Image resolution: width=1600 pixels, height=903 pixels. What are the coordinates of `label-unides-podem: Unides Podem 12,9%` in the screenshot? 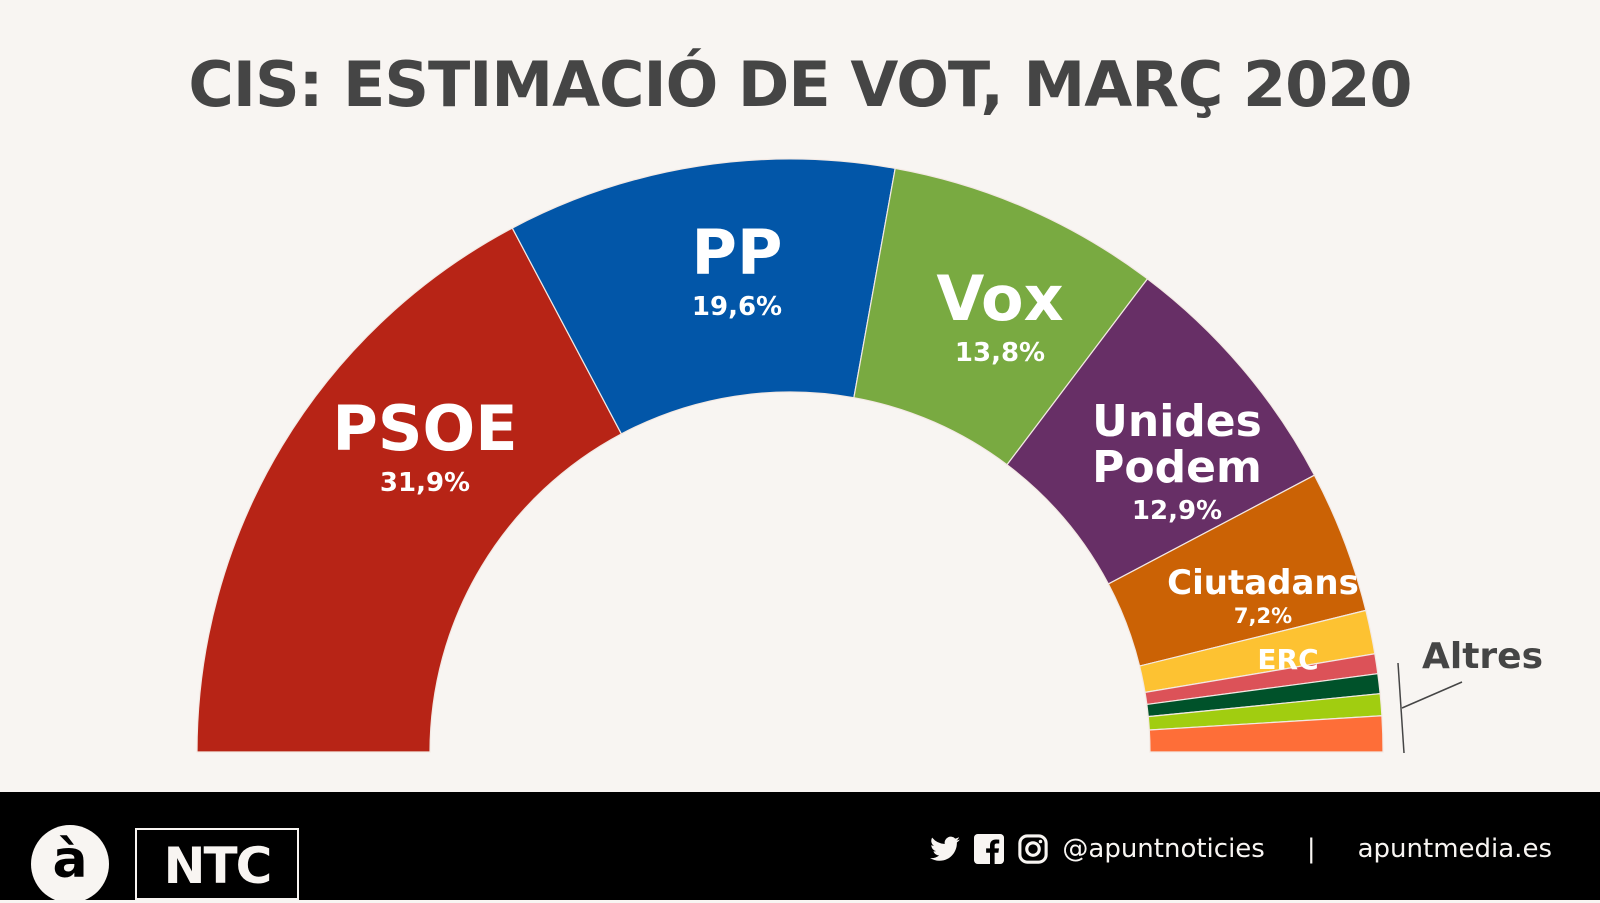 It's located at (1177, 461).